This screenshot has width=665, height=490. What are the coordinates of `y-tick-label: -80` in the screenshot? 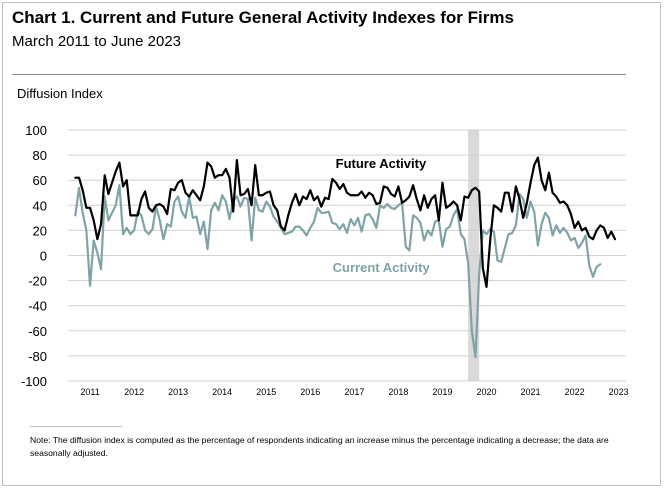 It's located at (37, 356).